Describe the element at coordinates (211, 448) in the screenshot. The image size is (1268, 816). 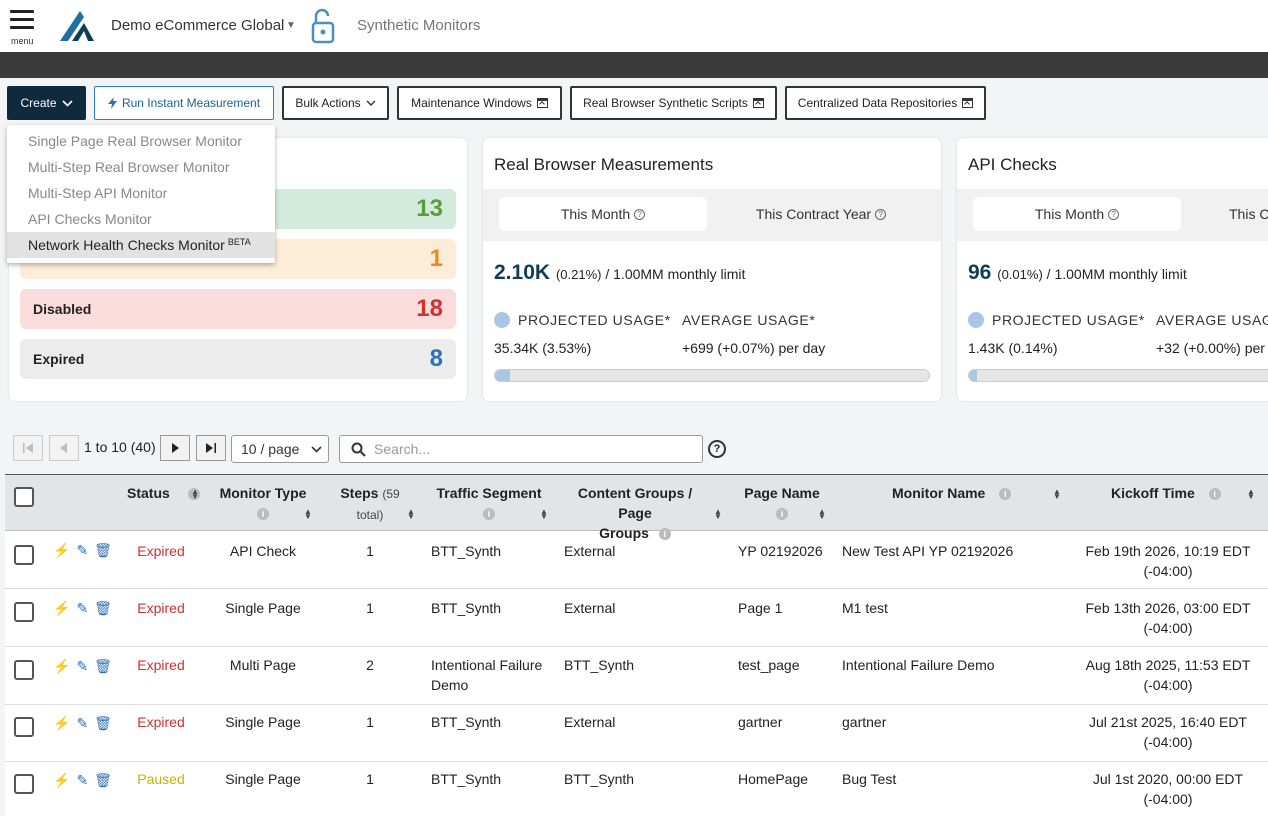
I see `last-page-button` at that location.